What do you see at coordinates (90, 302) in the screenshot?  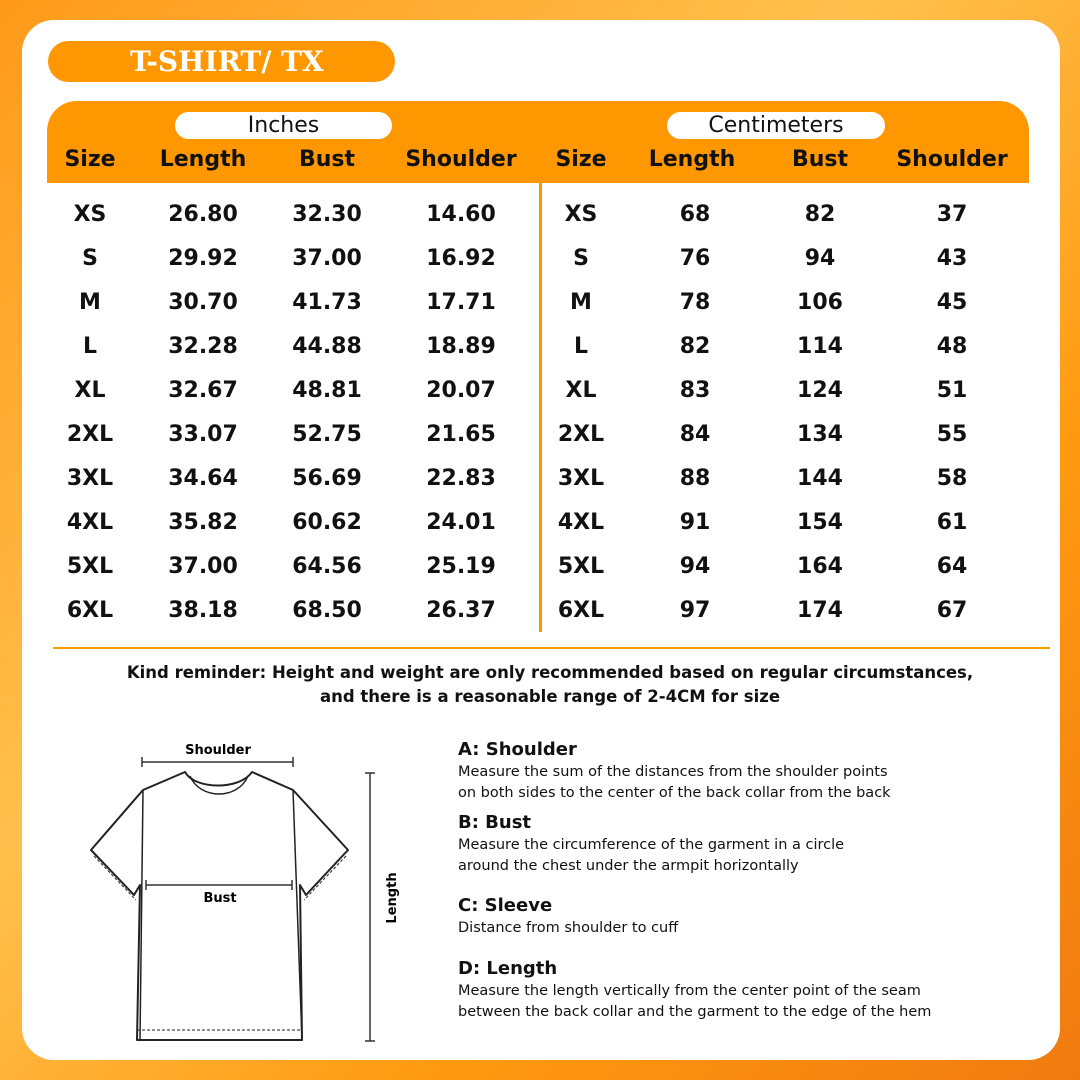 I see `inches-cell: M` at bounding box center [90, 302].